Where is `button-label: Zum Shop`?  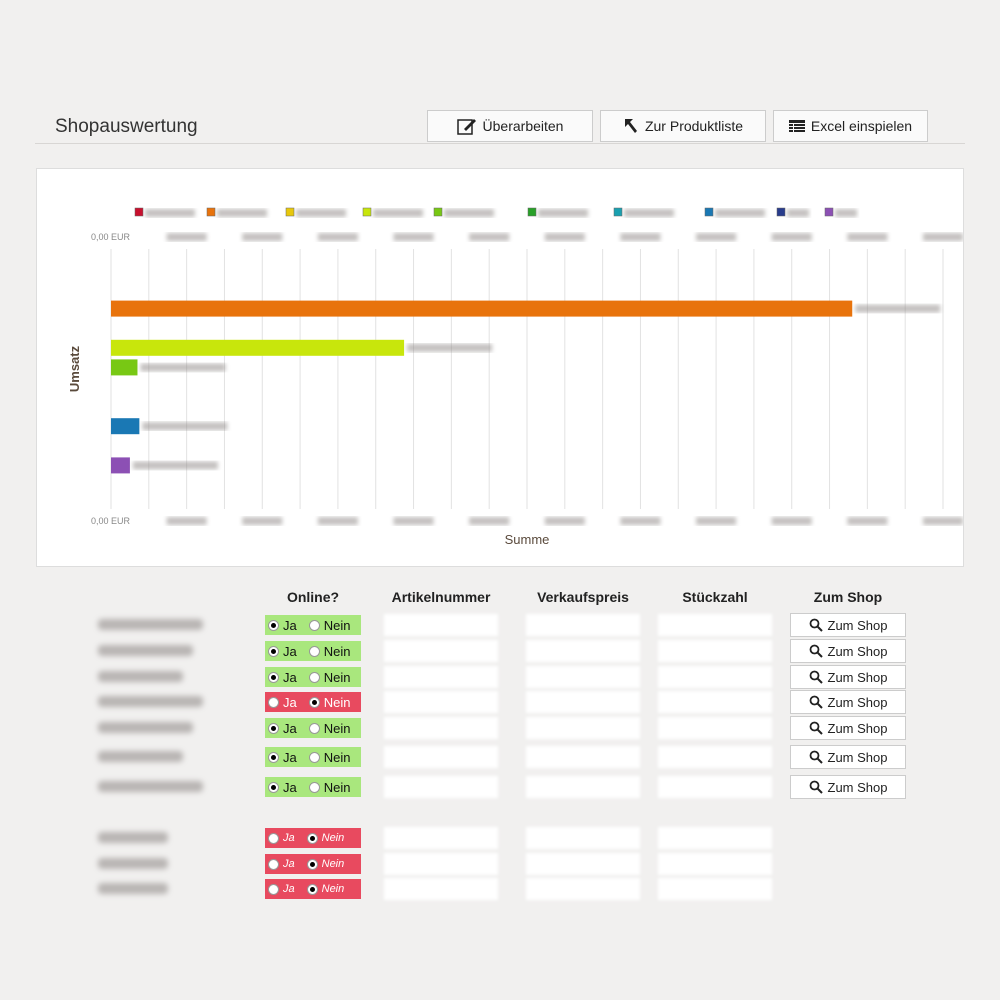 button-label: Zum Shop is located at coordinates (857, 651).